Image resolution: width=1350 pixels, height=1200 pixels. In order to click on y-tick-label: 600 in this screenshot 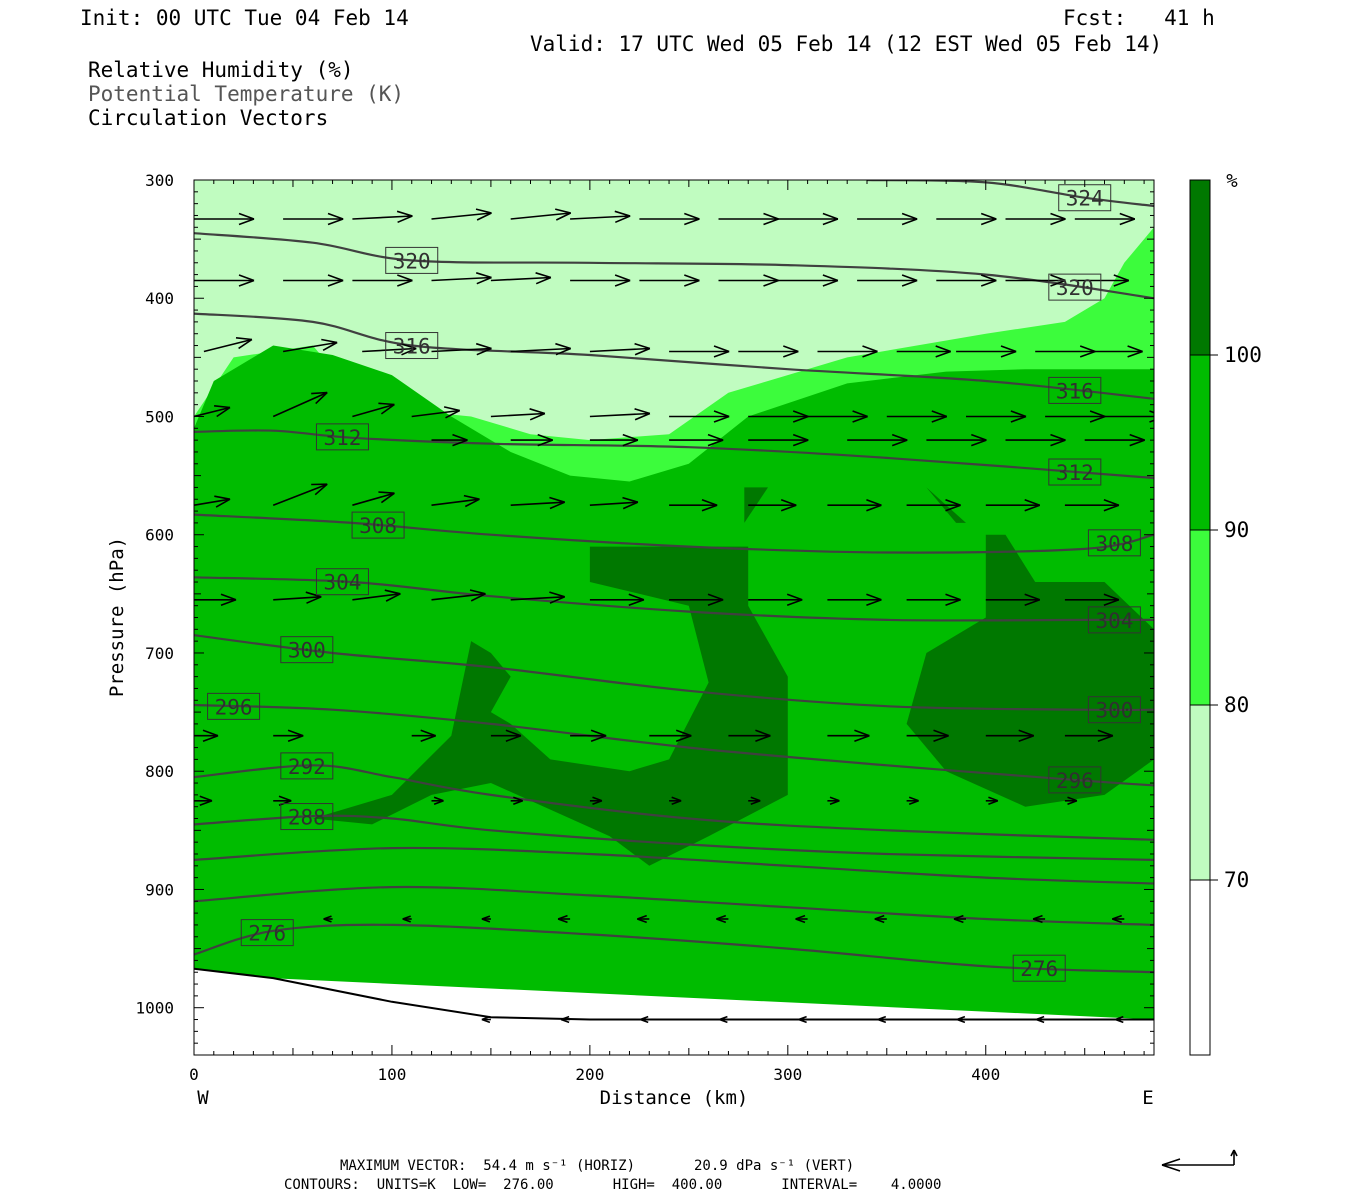, I will do `click(159, 535)`.